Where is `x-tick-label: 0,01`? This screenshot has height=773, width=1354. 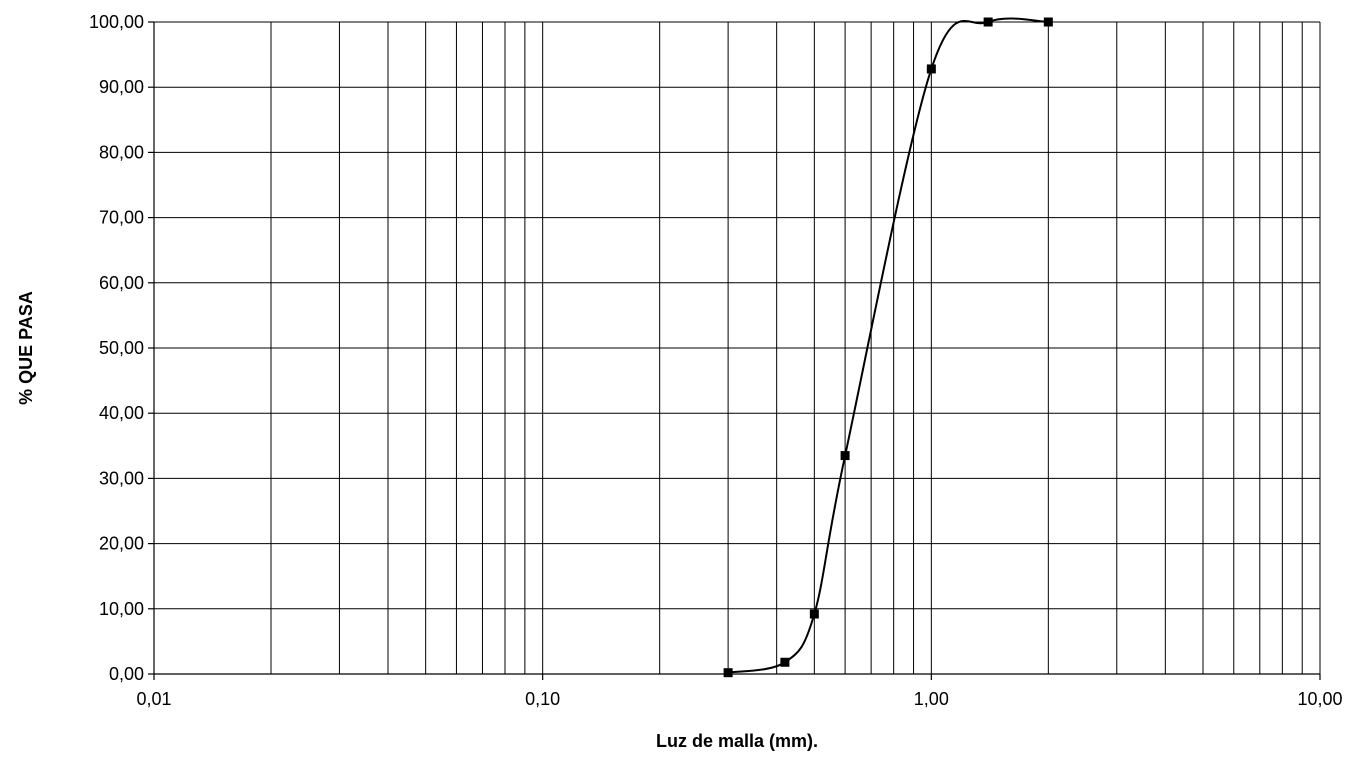 x-tick-label: 0,01 is located at coordinates (153, 699).